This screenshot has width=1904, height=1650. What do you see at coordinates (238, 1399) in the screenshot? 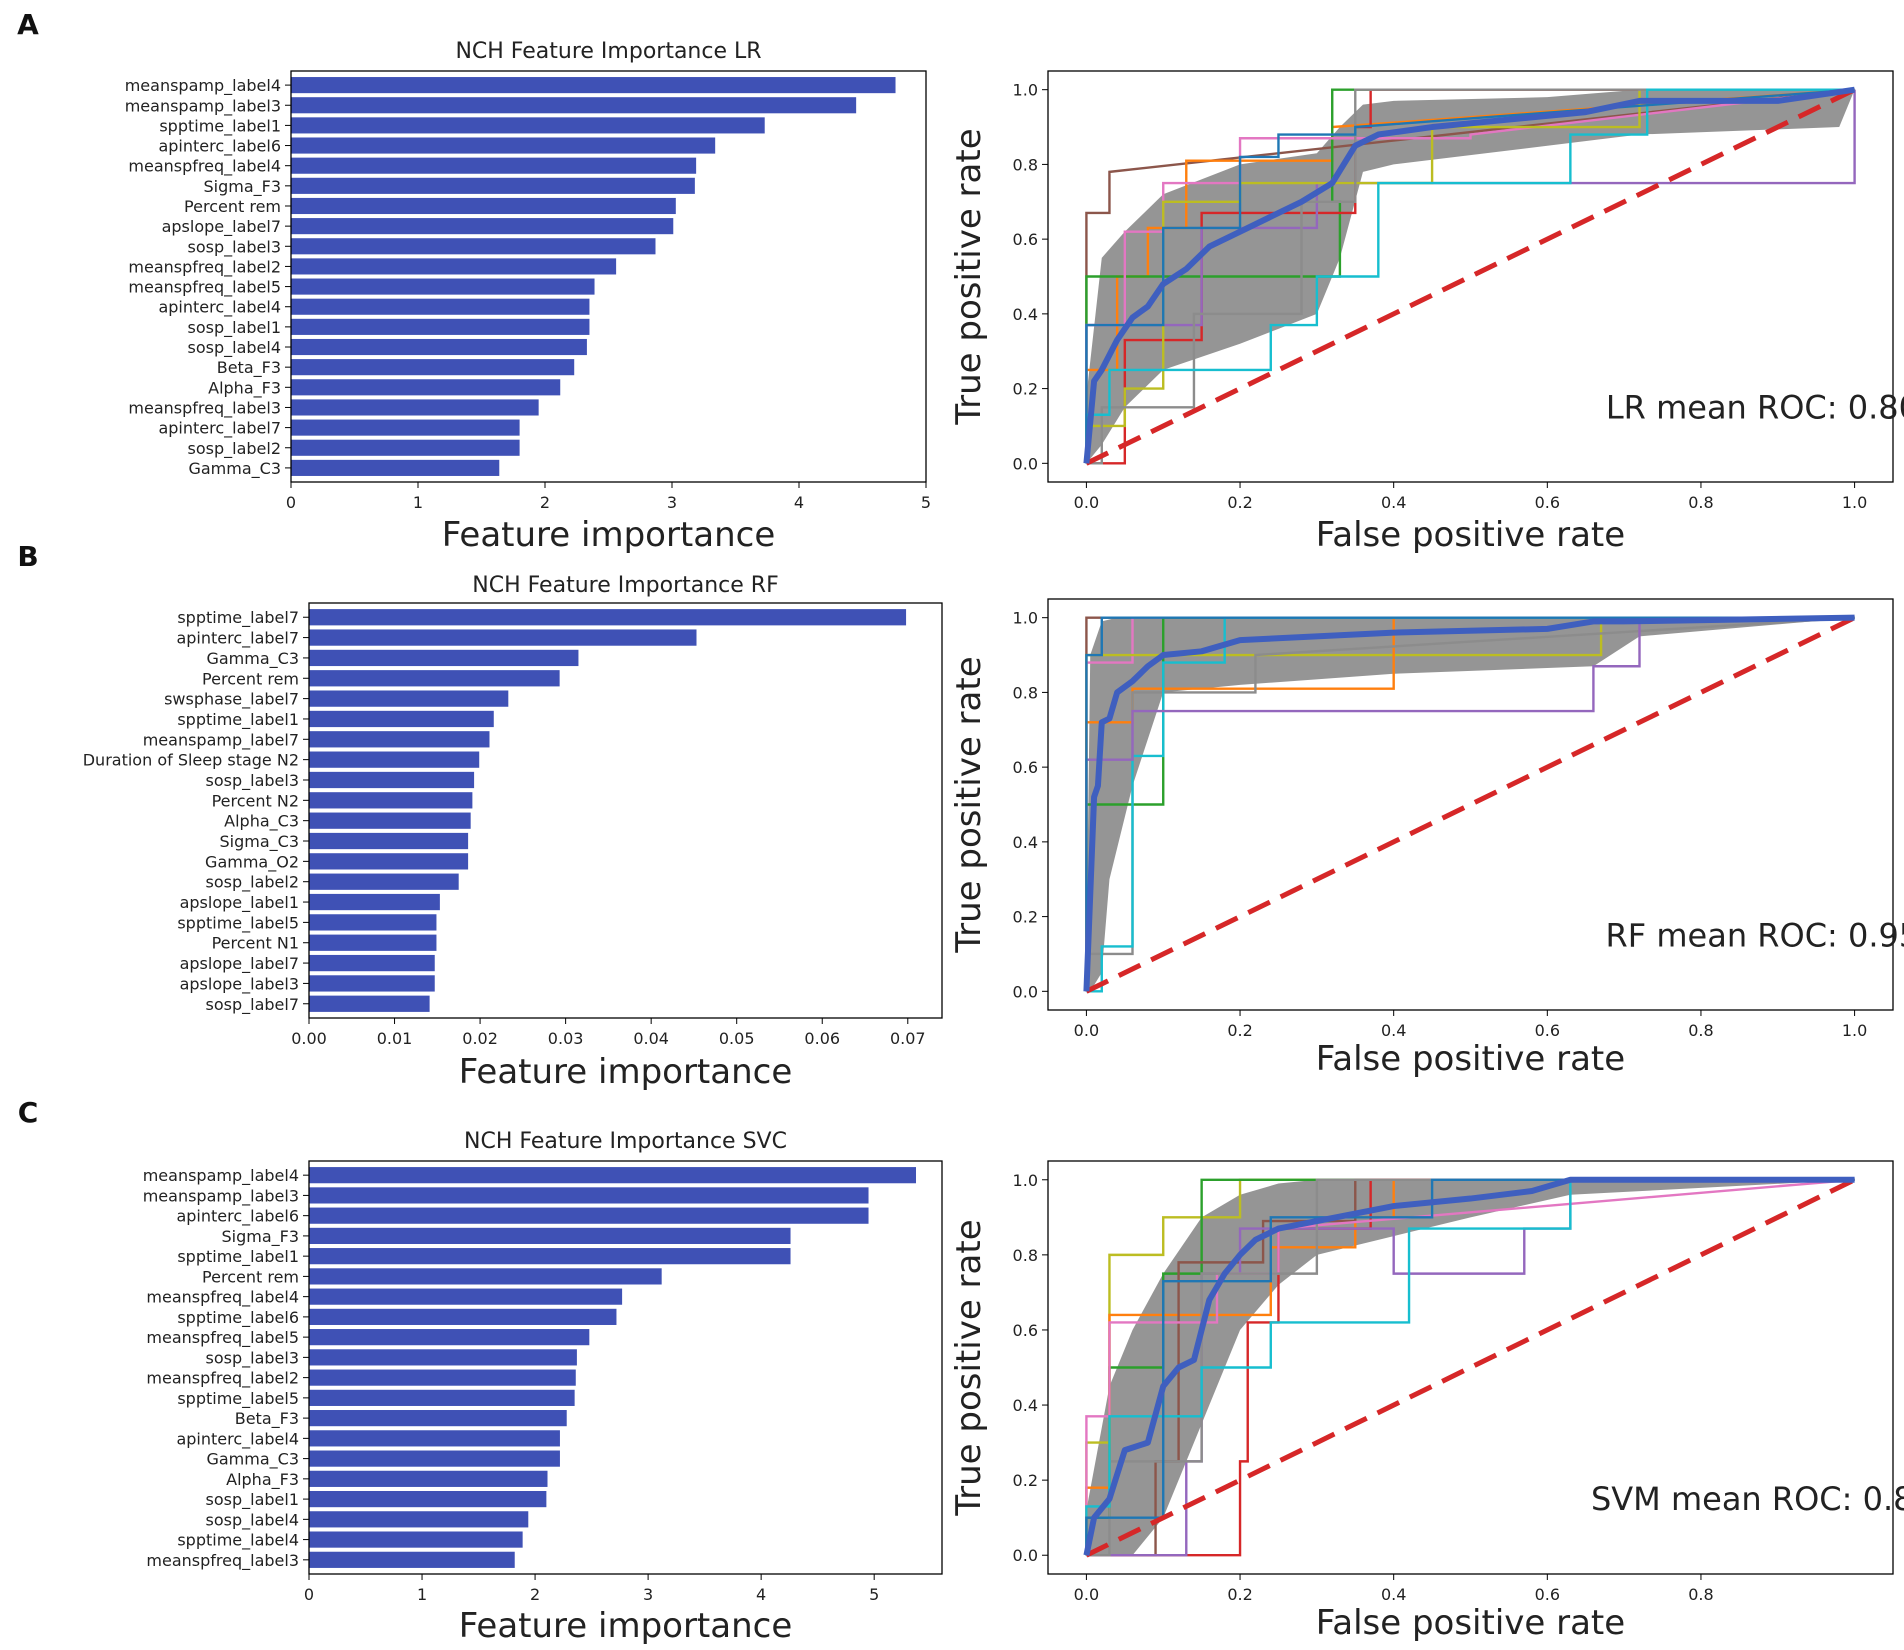
I see `y-tick-label: spptime_label5` at bounding box center [238, 1399].